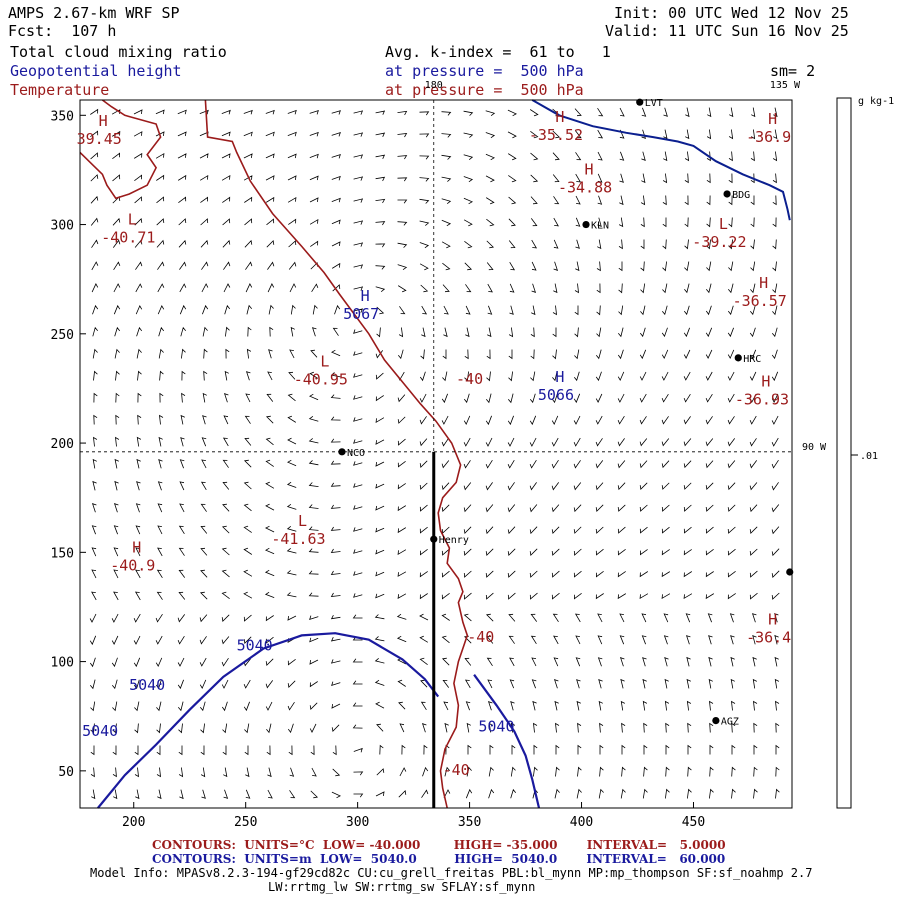 This screenshot has width=900, height=900. What do you see at coordinates (484, 90) in the screenshot?
I see `temperature-pressure-label: at pressure = 500 hPa` at bounding box center [484, 90].